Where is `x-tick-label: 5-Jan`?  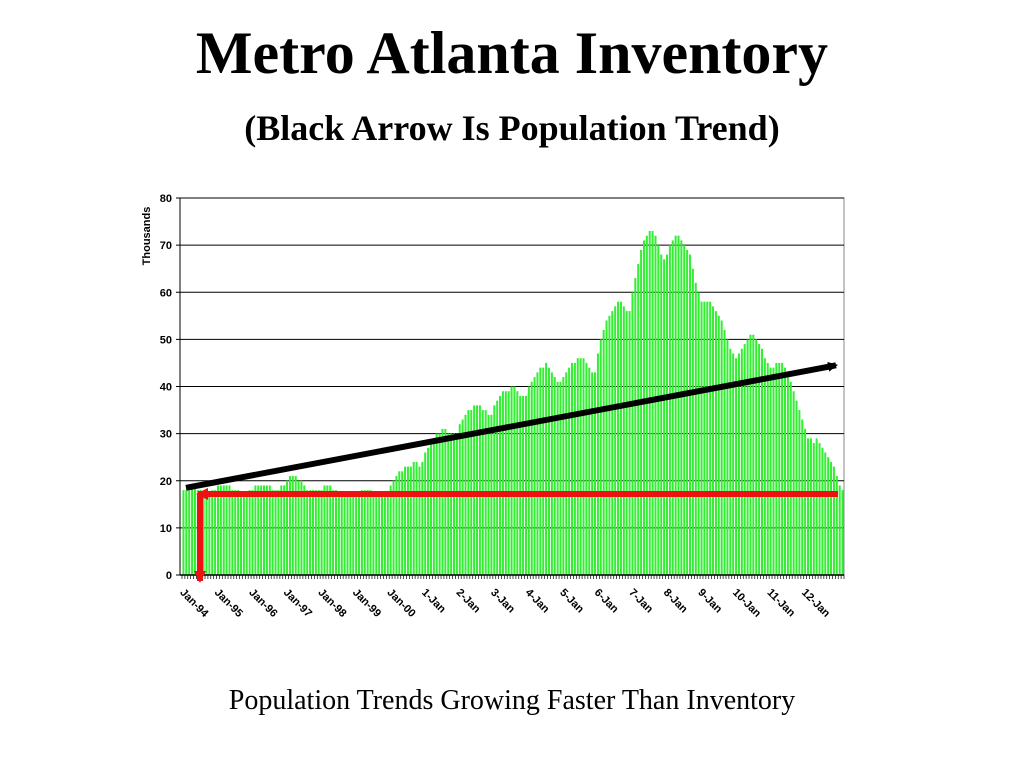 x-tick-label: 5-Jan is located at coordinates (571, 601).